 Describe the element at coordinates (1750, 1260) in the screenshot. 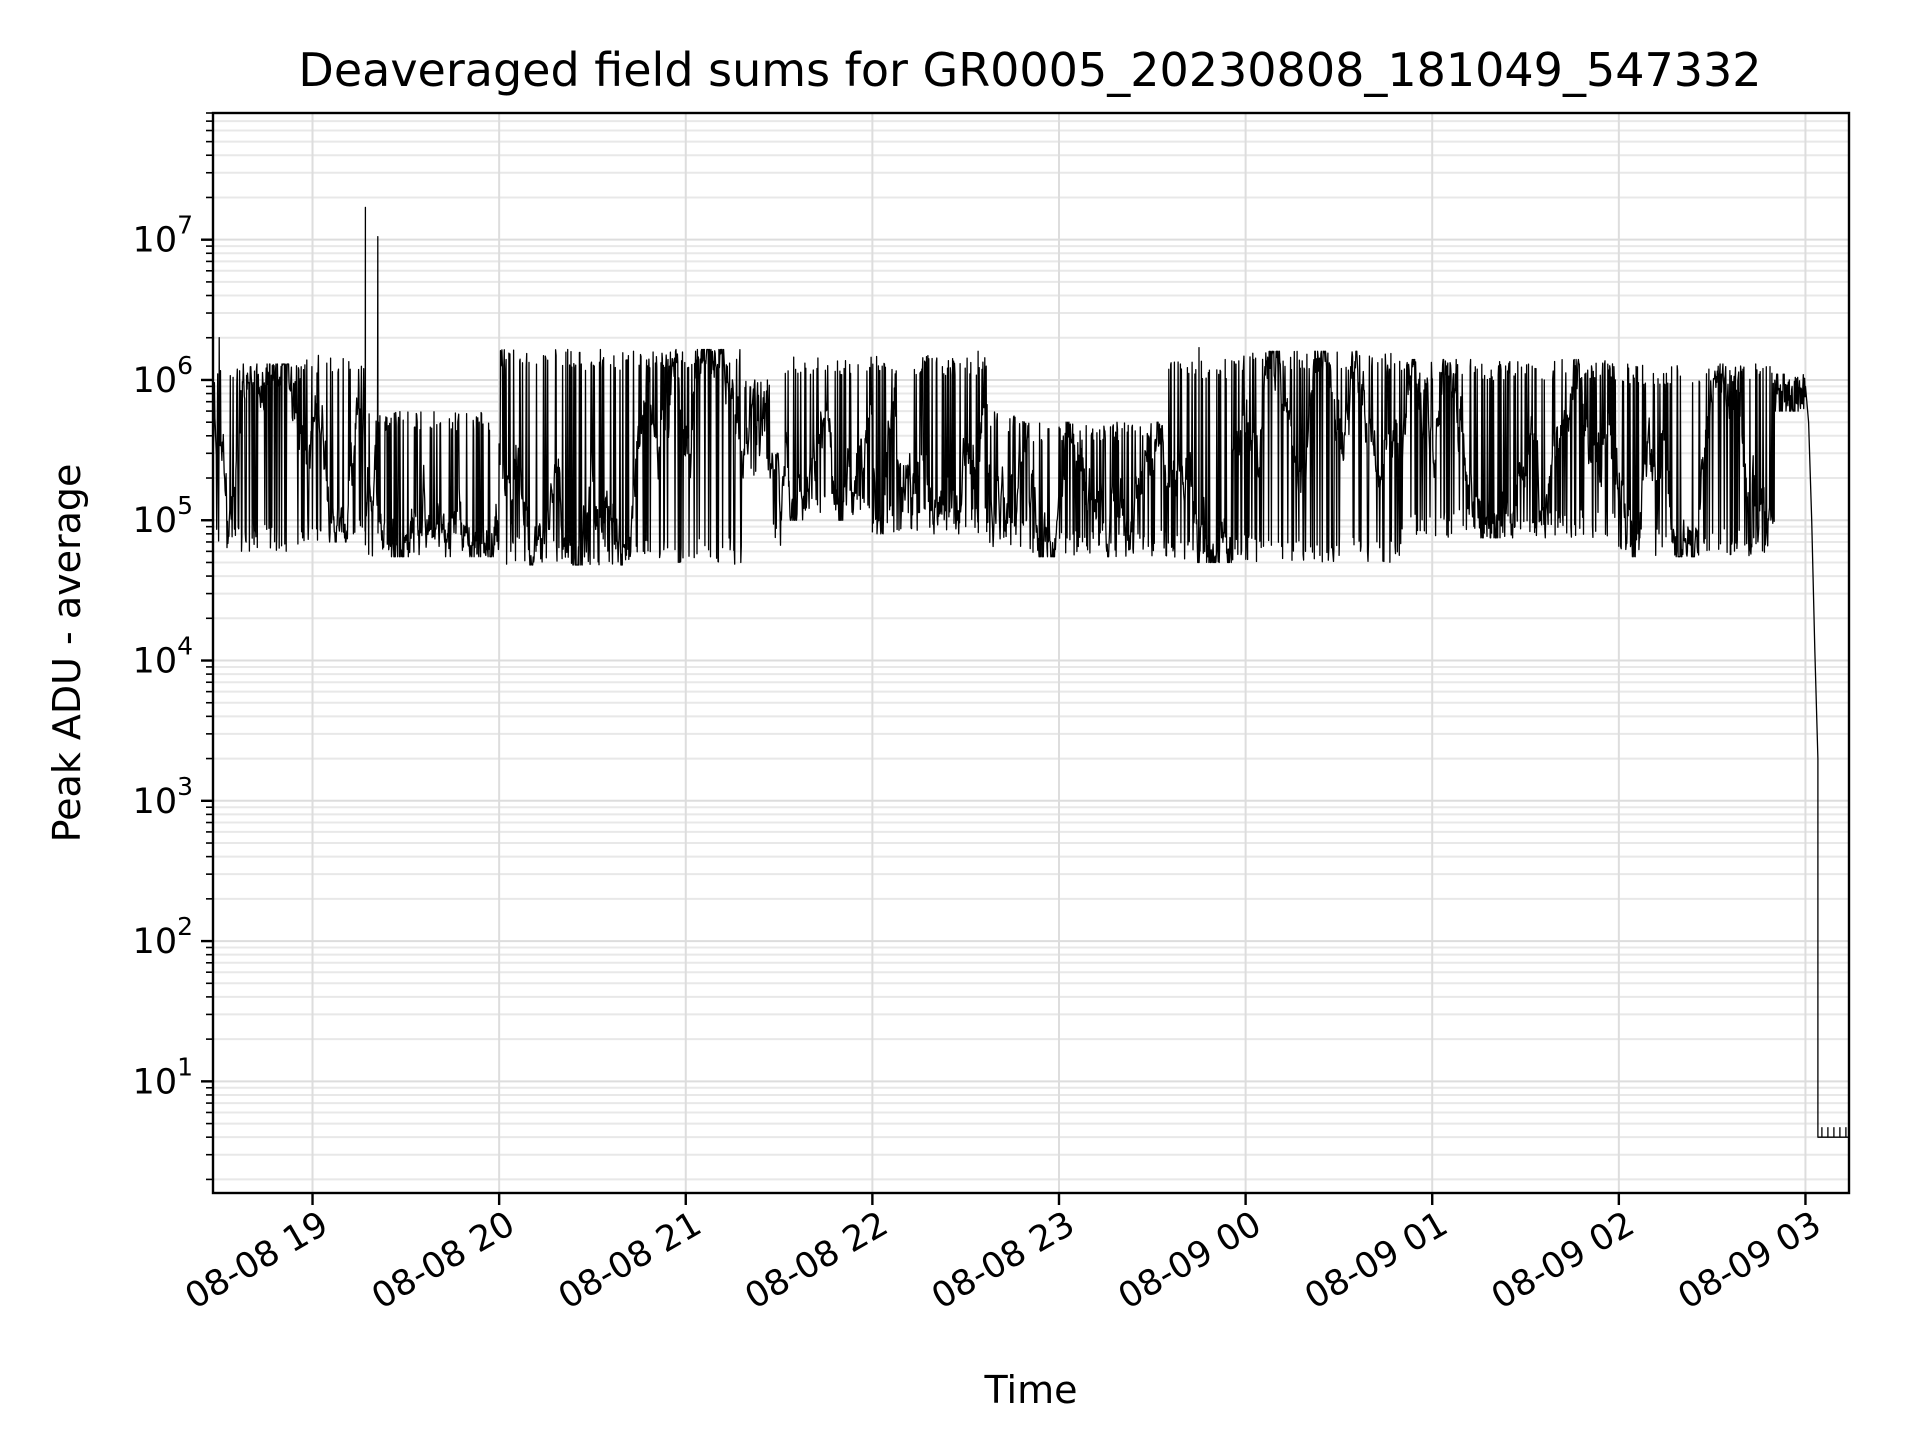

I see `x-tick-label: 08-09 03` at that location.